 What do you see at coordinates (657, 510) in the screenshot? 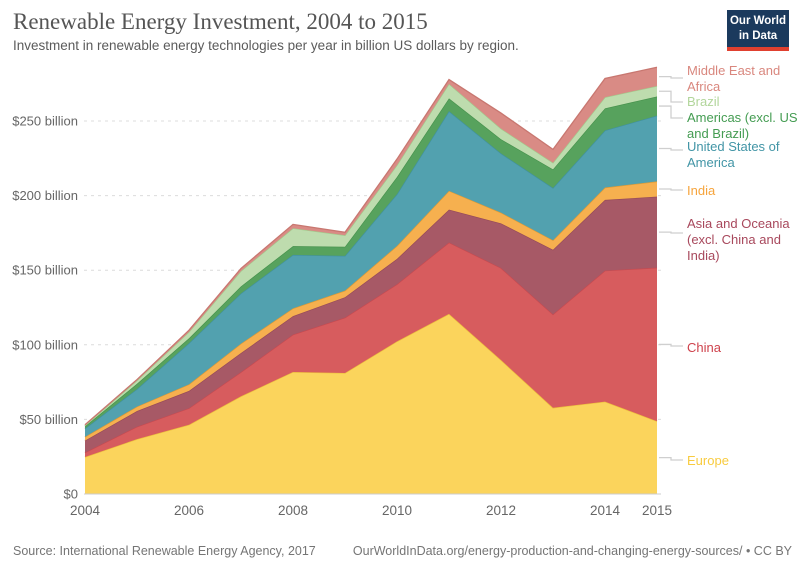
I see `x-axis-label: 2015` at bounding box center [657, 510].